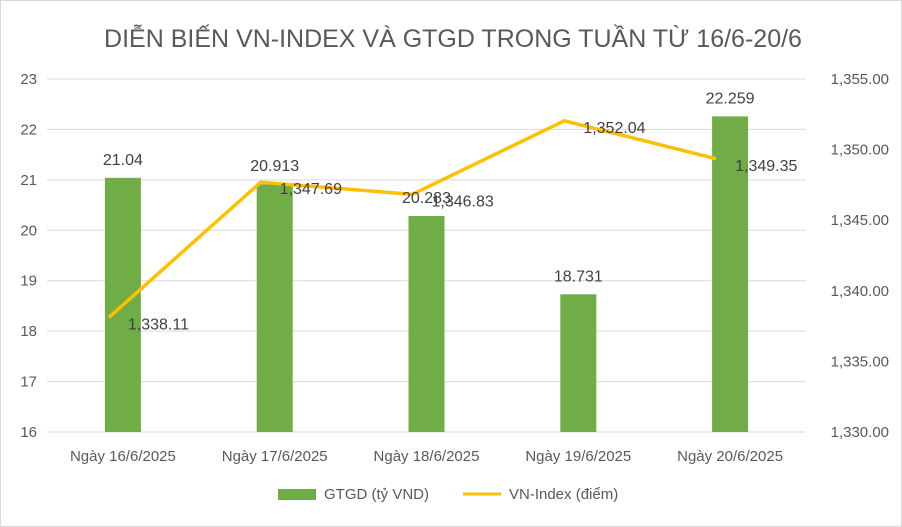 The width and height of the screenshot is (902, 527). What do you see at coordinates (463, 201) in the screenshot?
I see `line-data-label: 1,346.83` at bounding box center [463, 201].